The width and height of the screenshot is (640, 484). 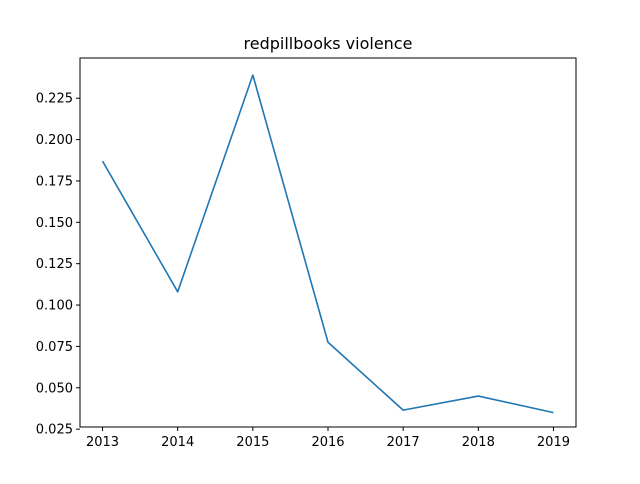 What do you see at coordinates (54, 264) in the screenshot?
I see `y-tick-label: 0.125` at bounding box center [54, 264].